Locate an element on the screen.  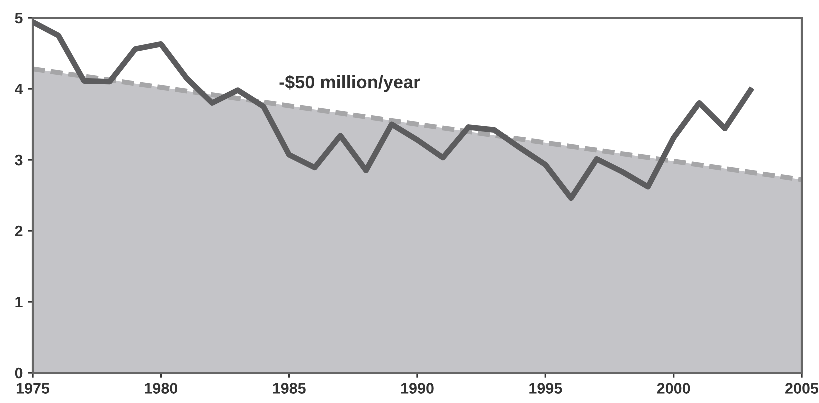
x-tick-label: 1980 is located at coordinates (161, 388).